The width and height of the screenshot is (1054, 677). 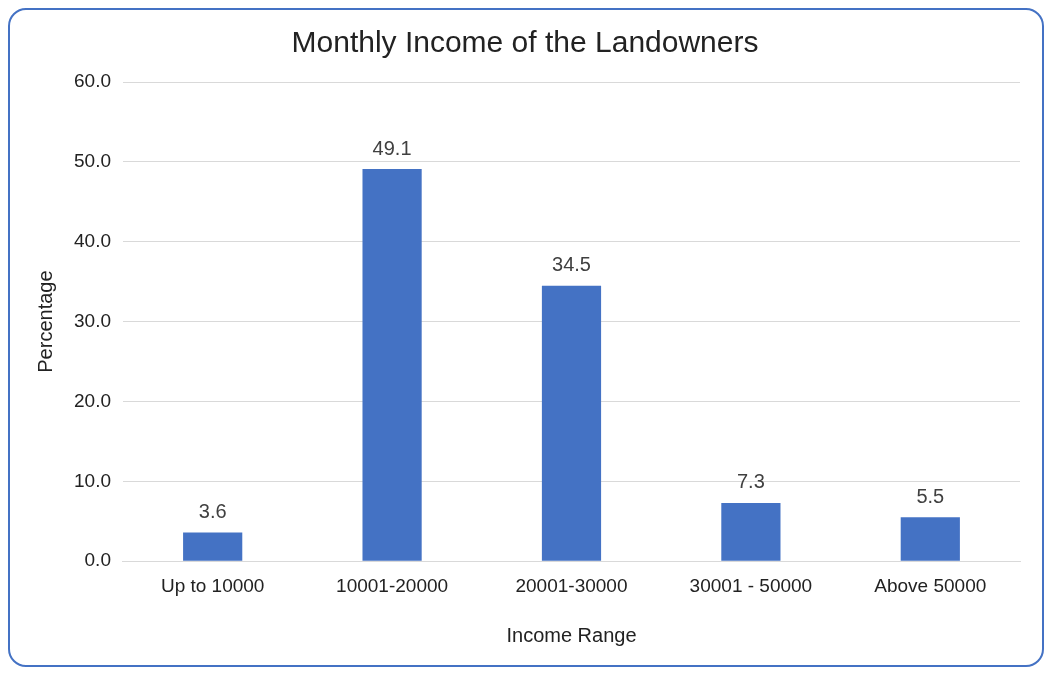 I want to click on y-axis-title: Percentage, so click(x=44, y=321).